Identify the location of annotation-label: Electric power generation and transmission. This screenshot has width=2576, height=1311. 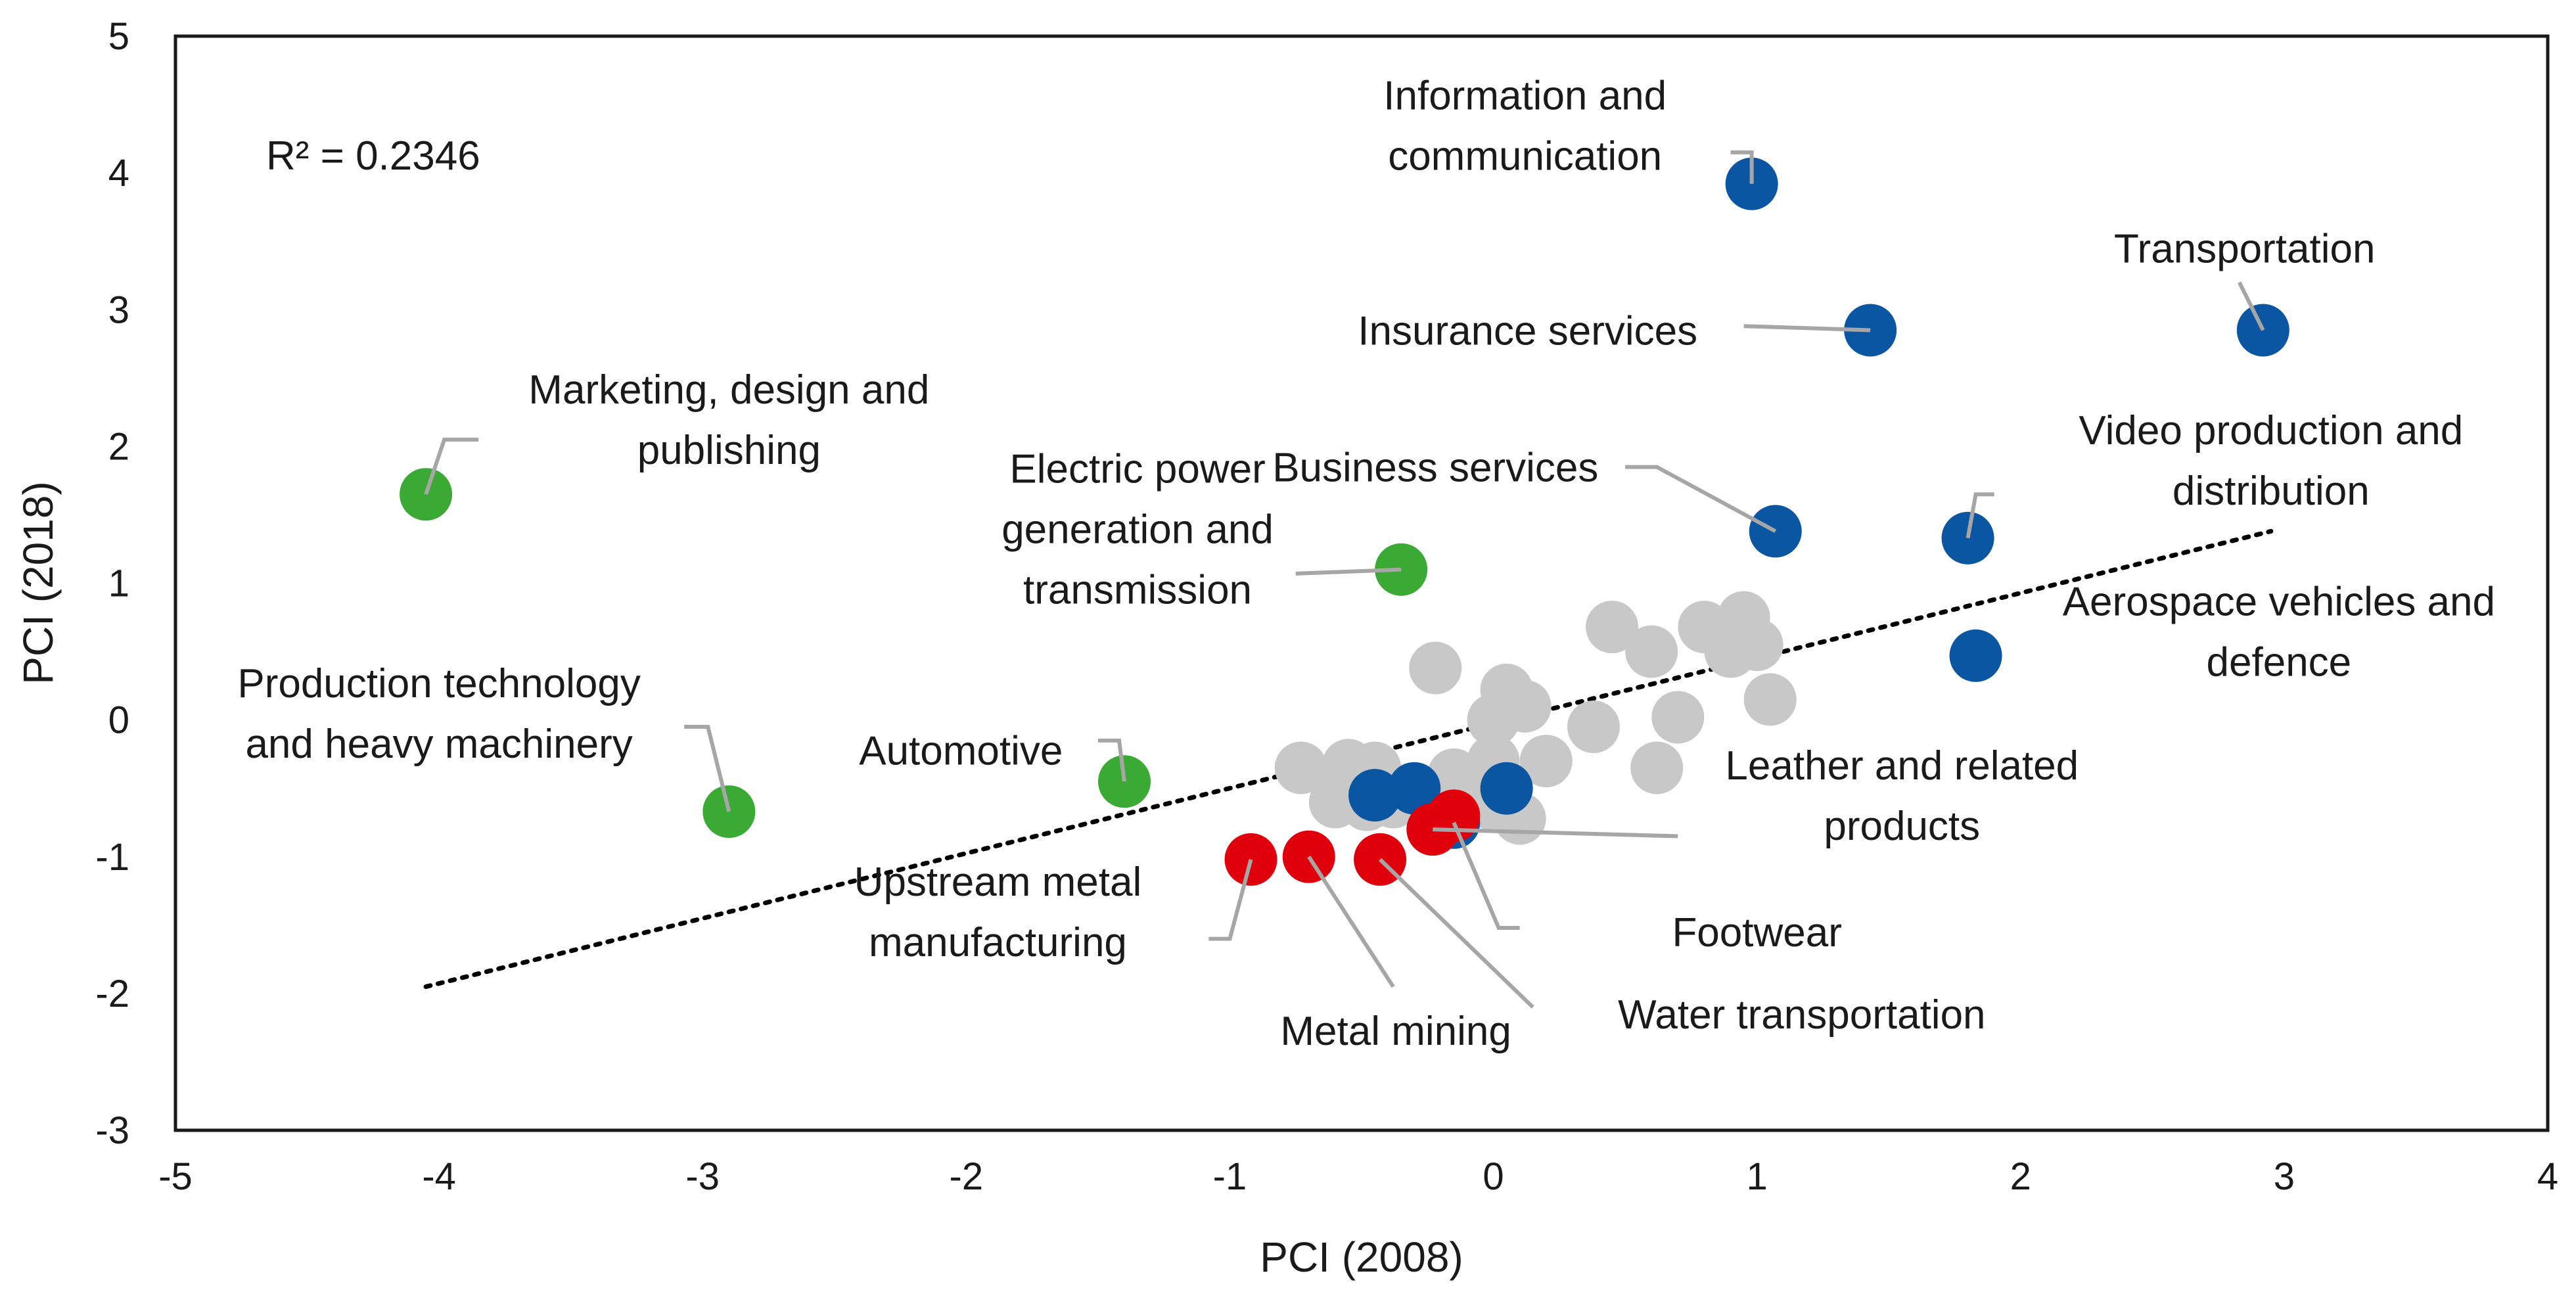
(1137, 529).